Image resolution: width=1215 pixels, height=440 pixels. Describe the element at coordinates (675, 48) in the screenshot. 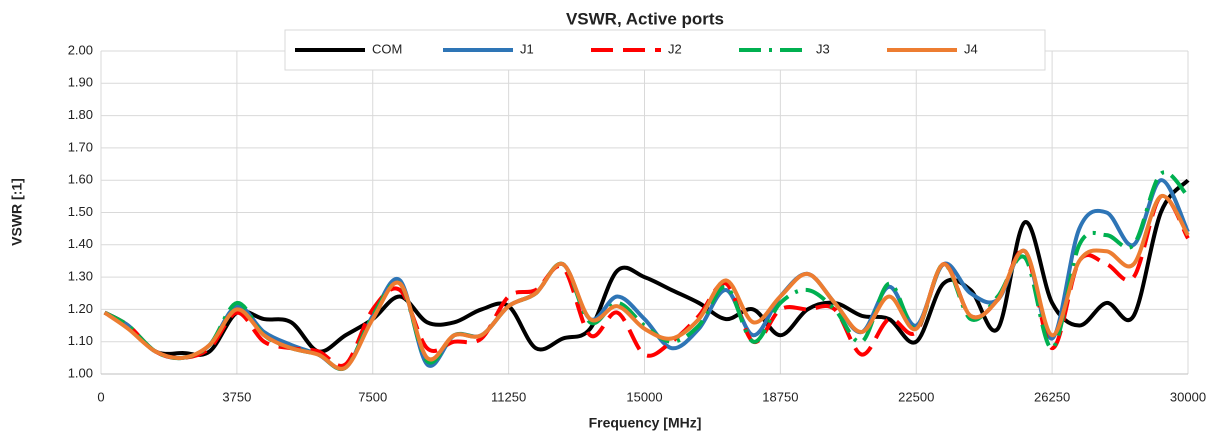

I see `legend-label: J2` at that location.